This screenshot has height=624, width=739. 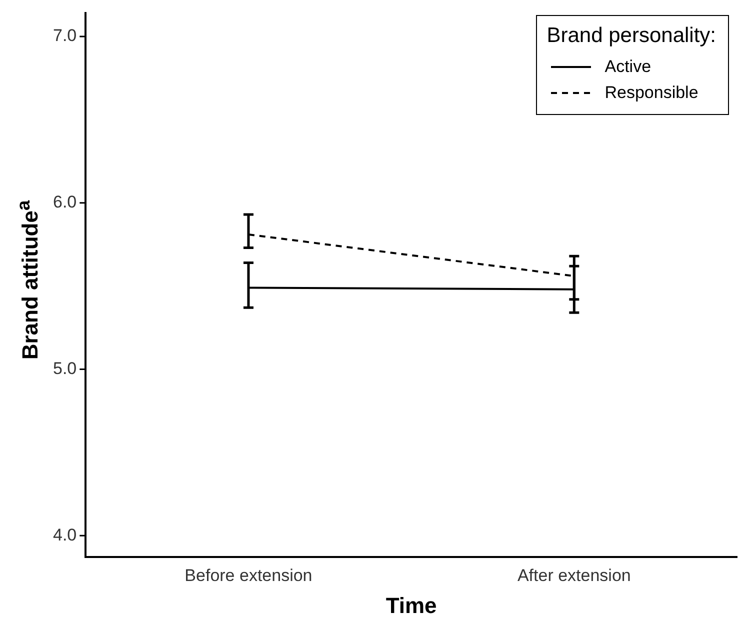 I want to click on x-axis-title: Time, so click(x=411, y=605).